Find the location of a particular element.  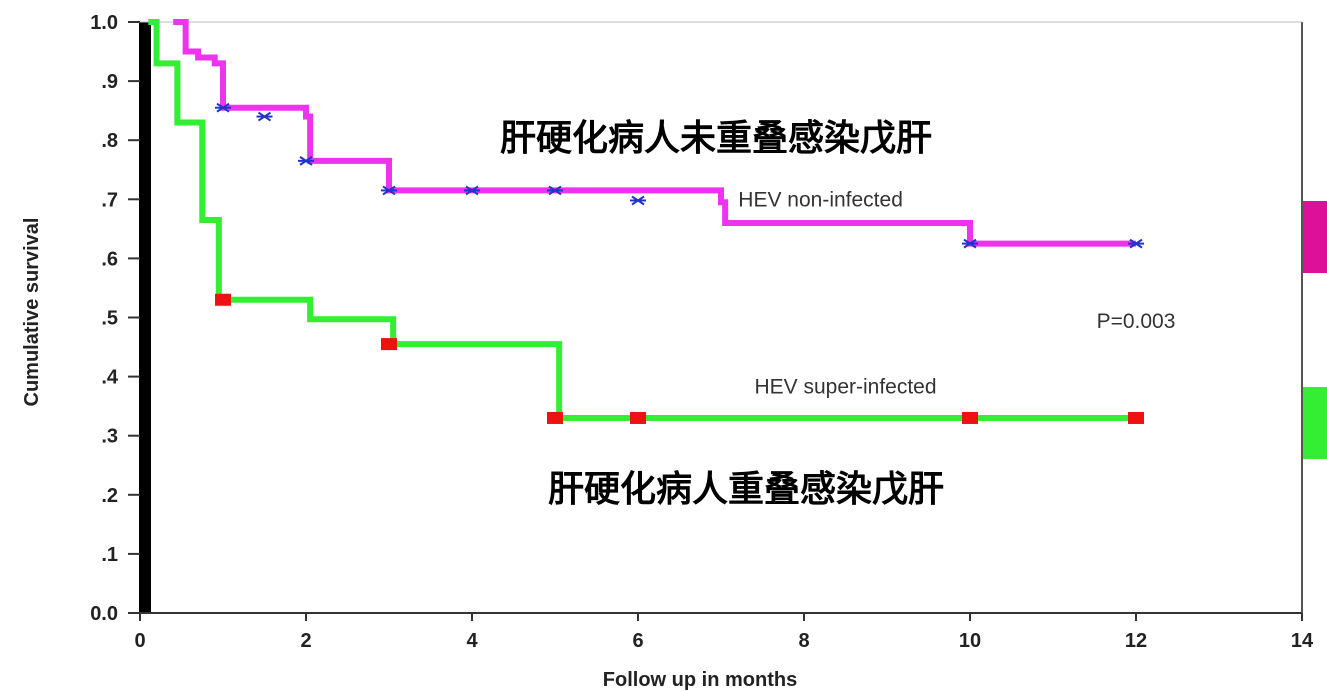

x-tick-label: 12 is located at coordinates (1136, 641).